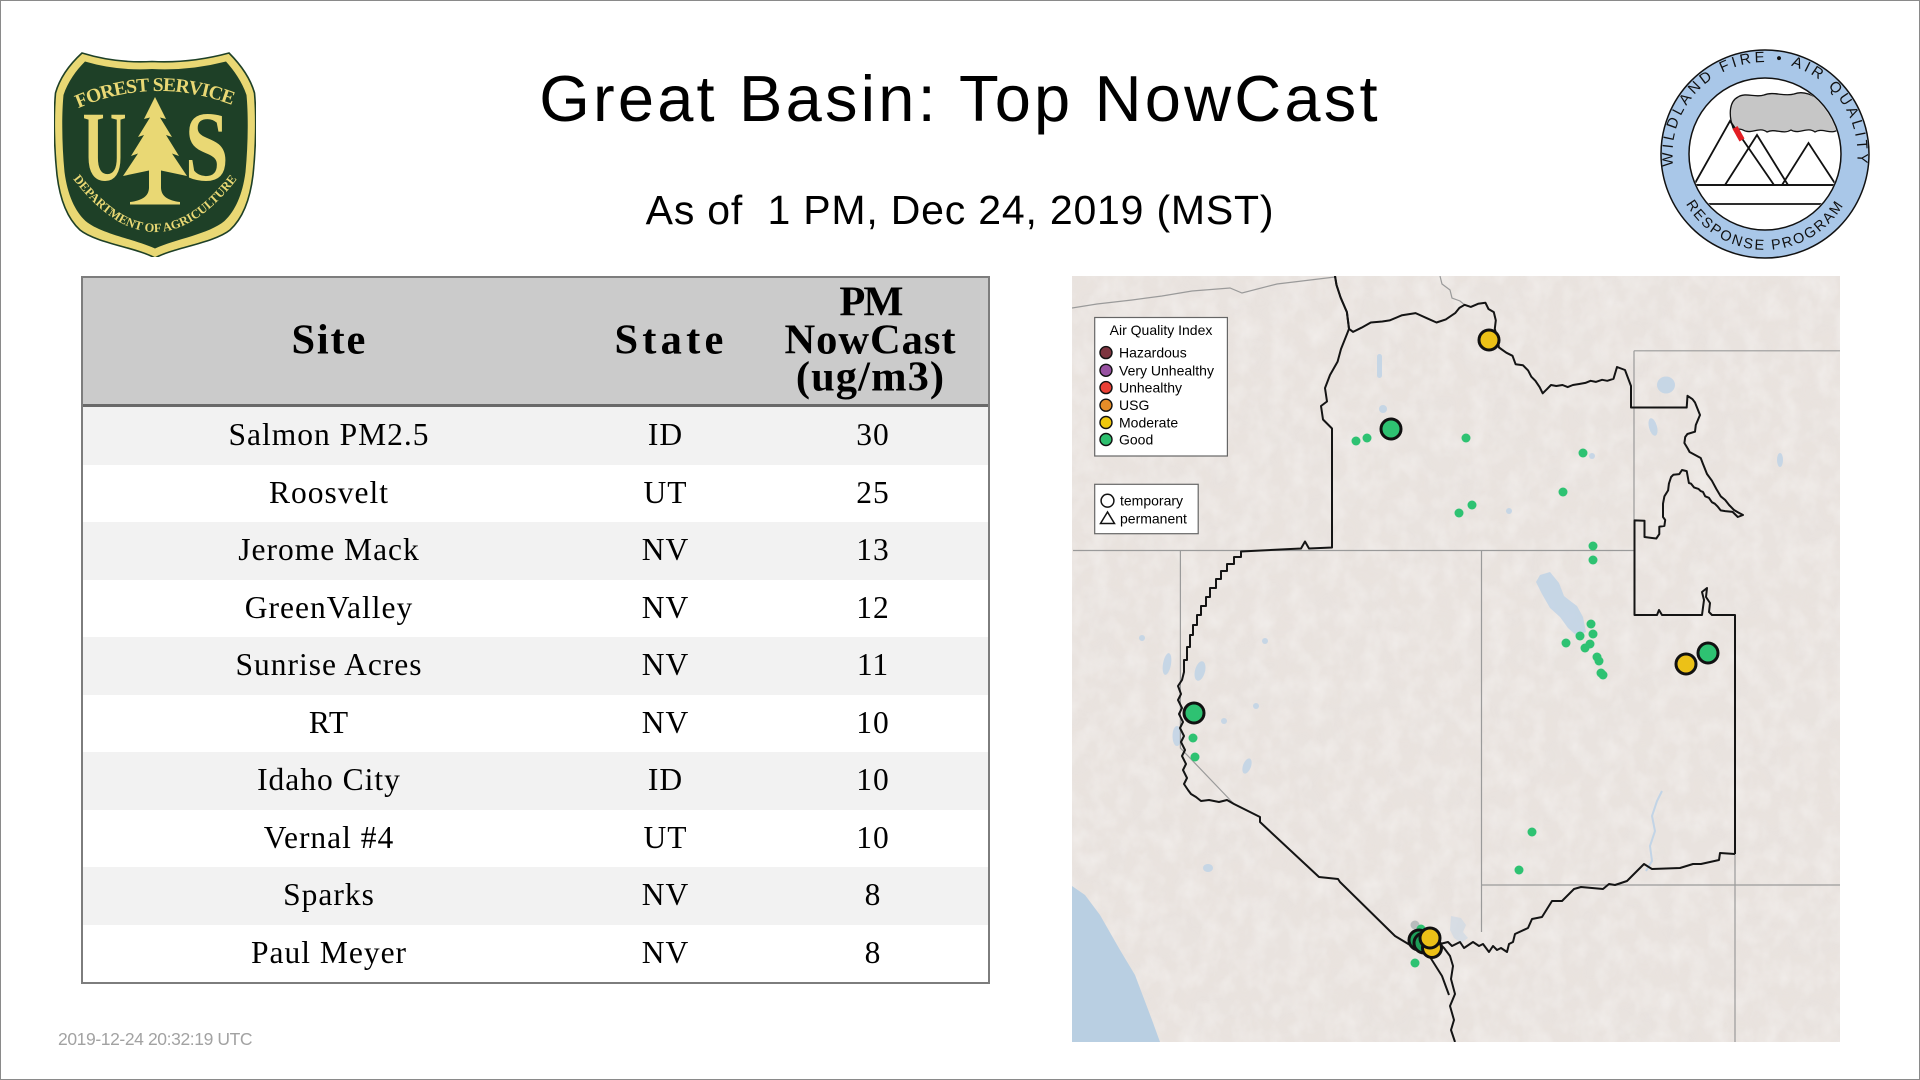 Image resolution: width=1920 pixels, height=1080 pixels. Describe the element at coordinates (1153, 518) in the screenshot. I see `svg-text: permanent` at that location.